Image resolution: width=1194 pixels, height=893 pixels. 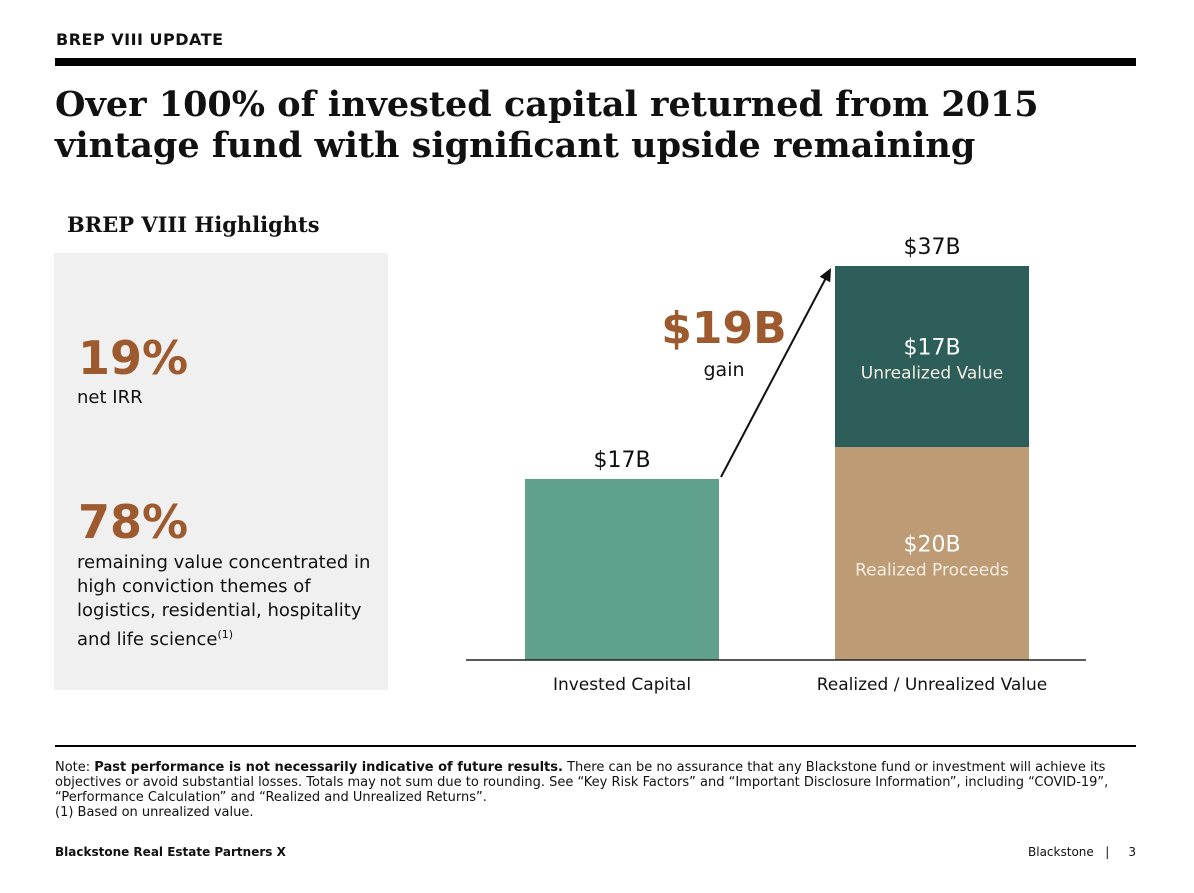 I want to click on gain-label: gain, so click(x=723, y=370).